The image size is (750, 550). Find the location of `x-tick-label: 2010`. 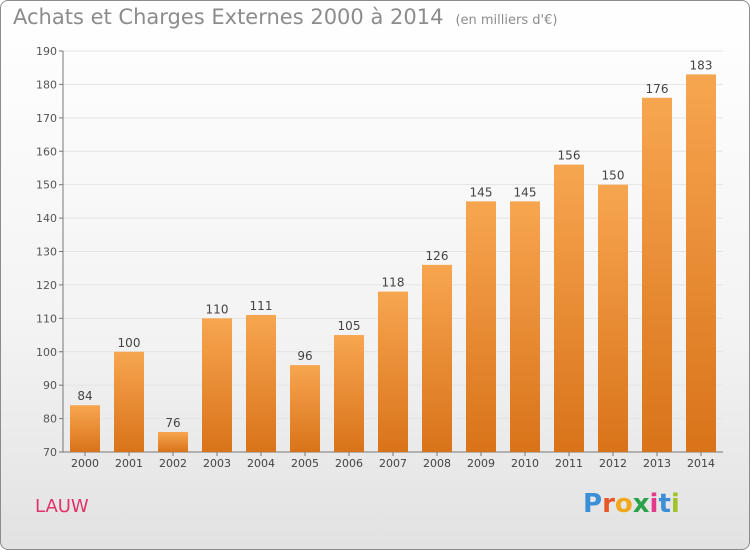

x-tick-label: 2010 is located at coordinates (525, 463).